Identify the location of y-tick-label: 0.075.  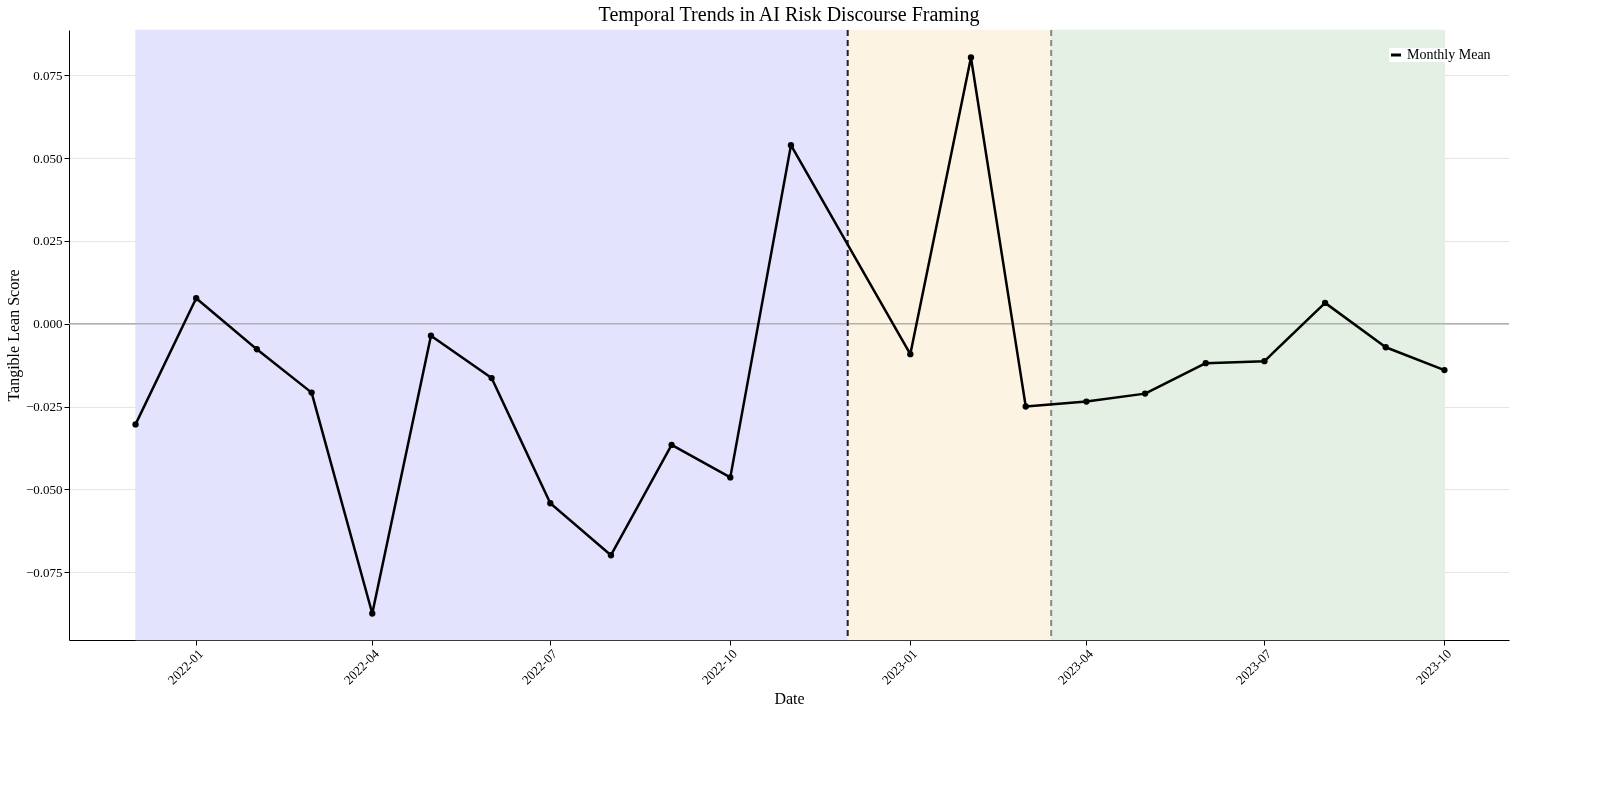
(48, 75).